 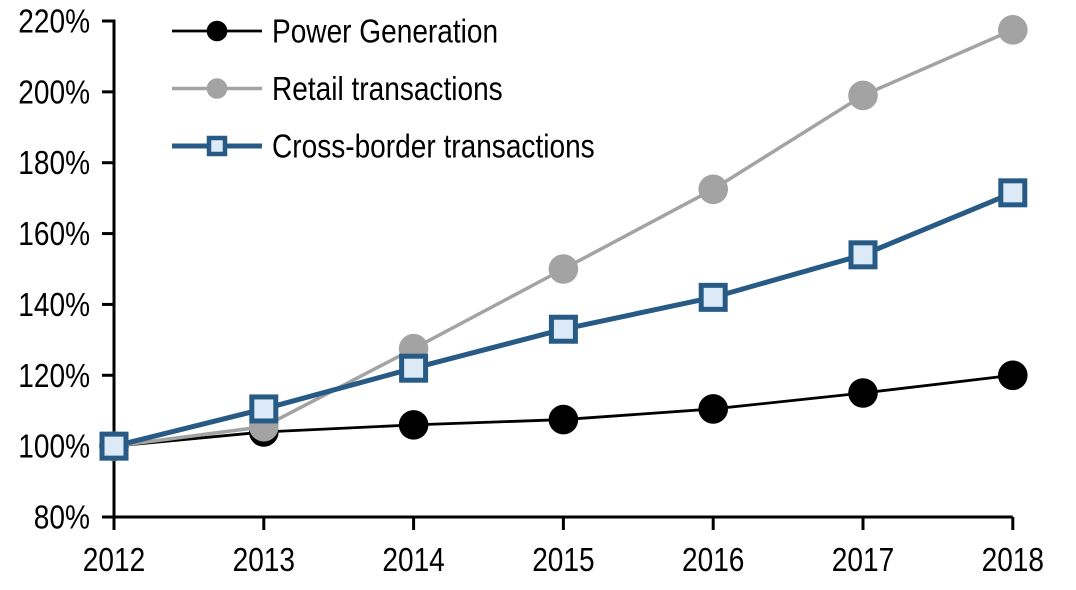 I want to click on x-axis-tick-label: 2013, so click(x=264, y=559).